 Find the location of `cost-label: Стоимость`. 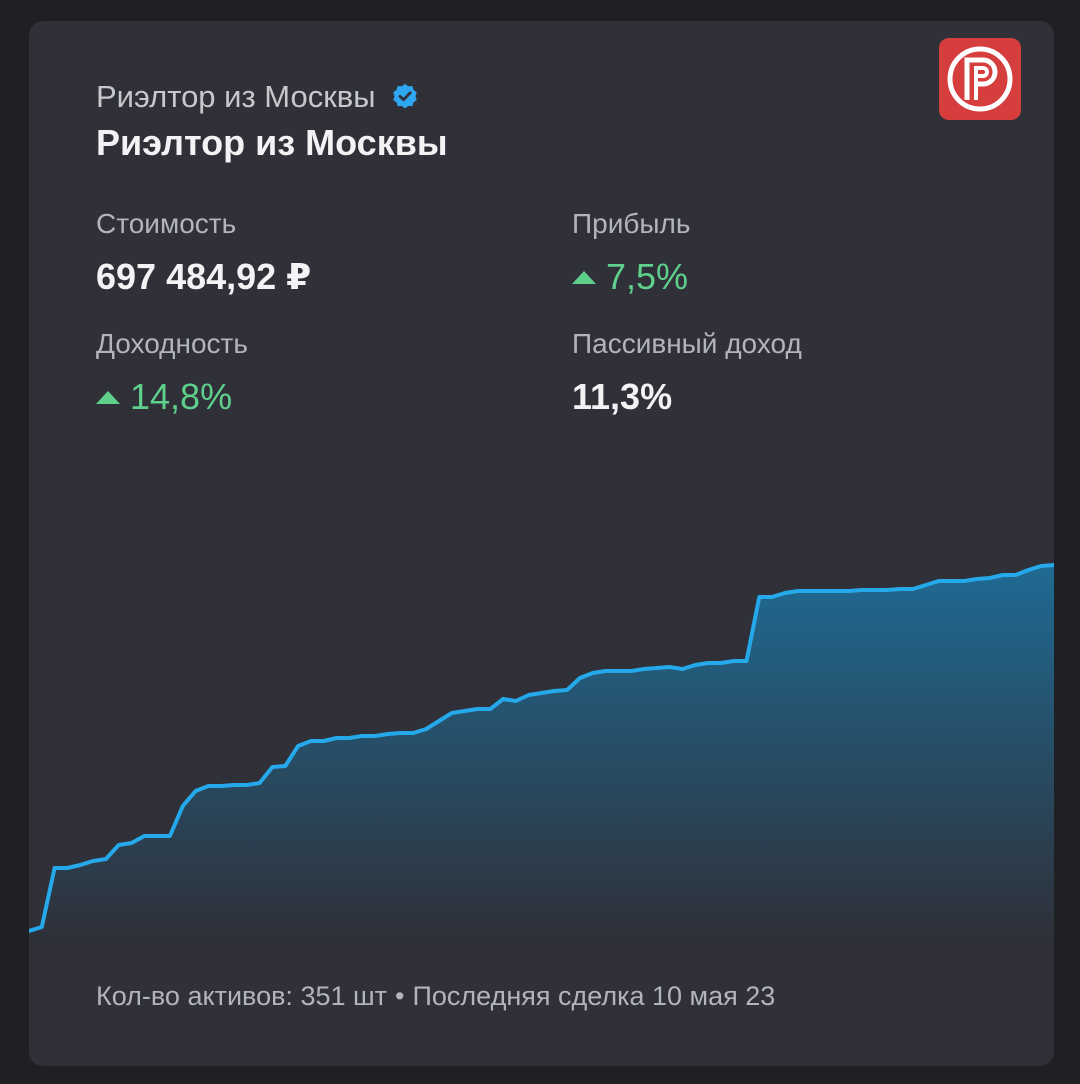

cost-label: Стоимость is located at coordinates (166, 223).